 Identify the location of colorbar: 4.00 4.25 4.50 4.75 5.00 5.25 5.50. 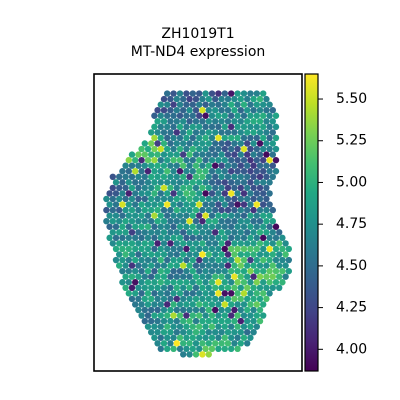
(335, 222).